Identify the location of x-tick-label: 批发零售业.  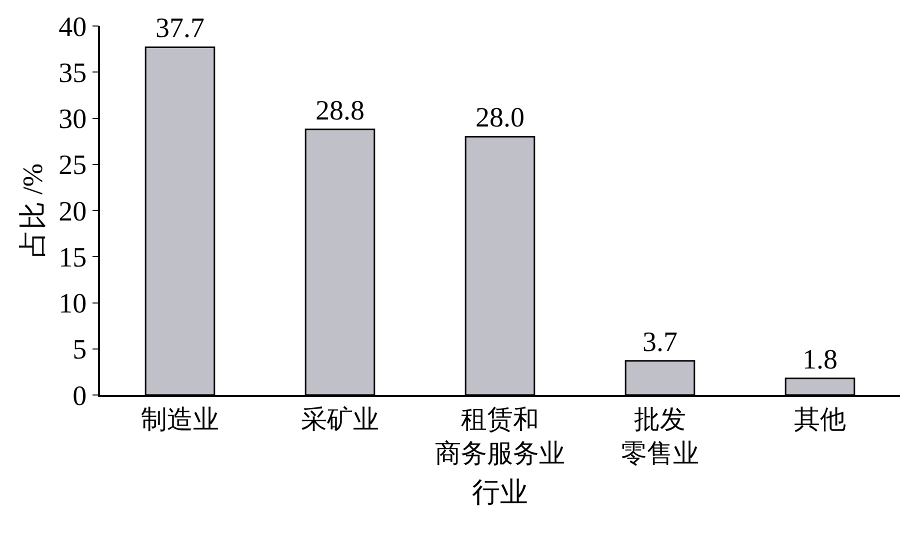
(660, 436).